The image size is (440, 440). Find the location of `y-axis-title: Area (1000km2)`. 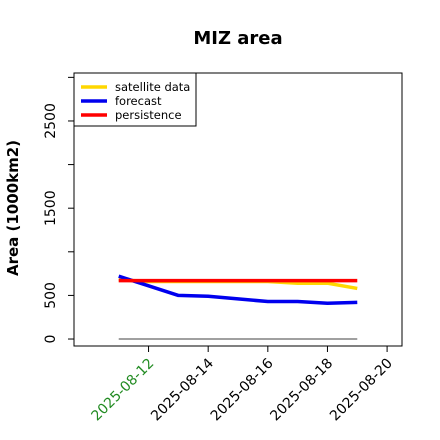

y-axis-title: Area (1000km2) is located at coordinates (13, 208).